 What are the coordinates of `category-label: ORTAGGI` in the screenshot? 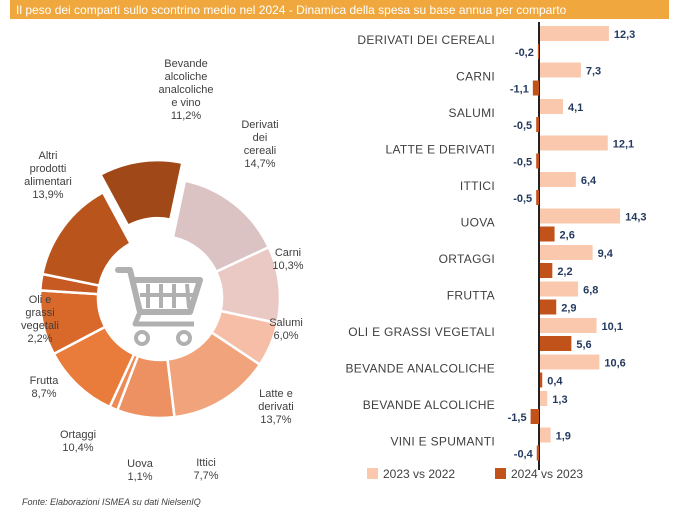 It's located at (467, 259).